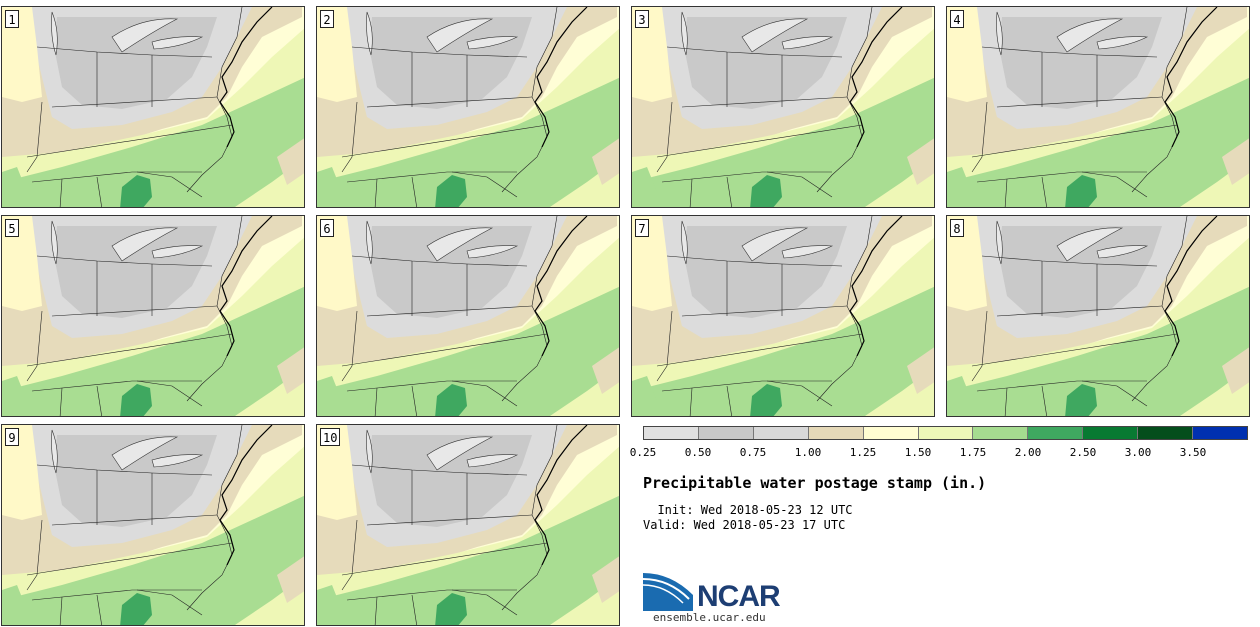 This screenshot has height=627, width=1260. What do you see at coordinates (753, 452) in the screenshot?
I see `colorbar-tick-label: 0.75` at bounding box center [753, 452].